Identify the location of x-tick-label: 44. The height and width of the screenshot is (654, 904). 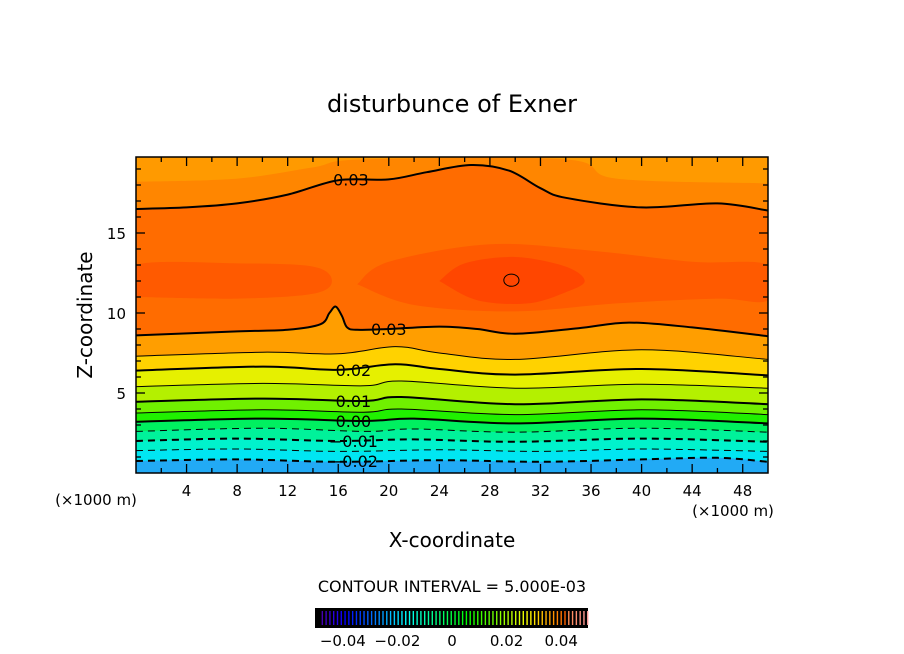
(692, 491).